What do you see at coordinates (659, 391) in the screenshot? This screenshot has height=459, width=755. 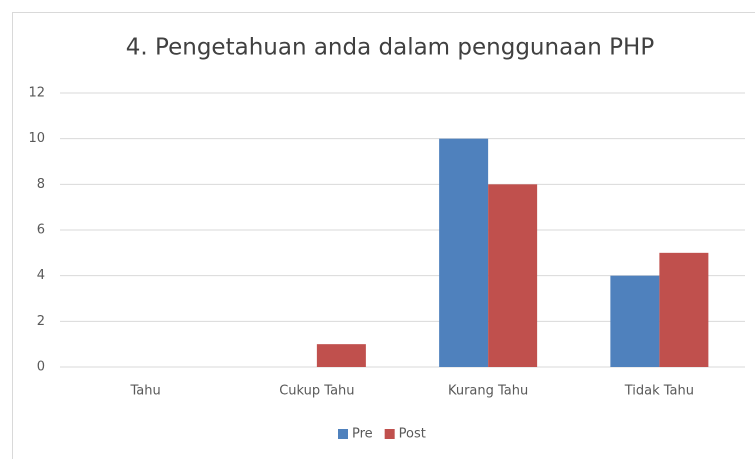 I see `x-tick-label: Tidak Tahu` at bounding box center [659, 391].